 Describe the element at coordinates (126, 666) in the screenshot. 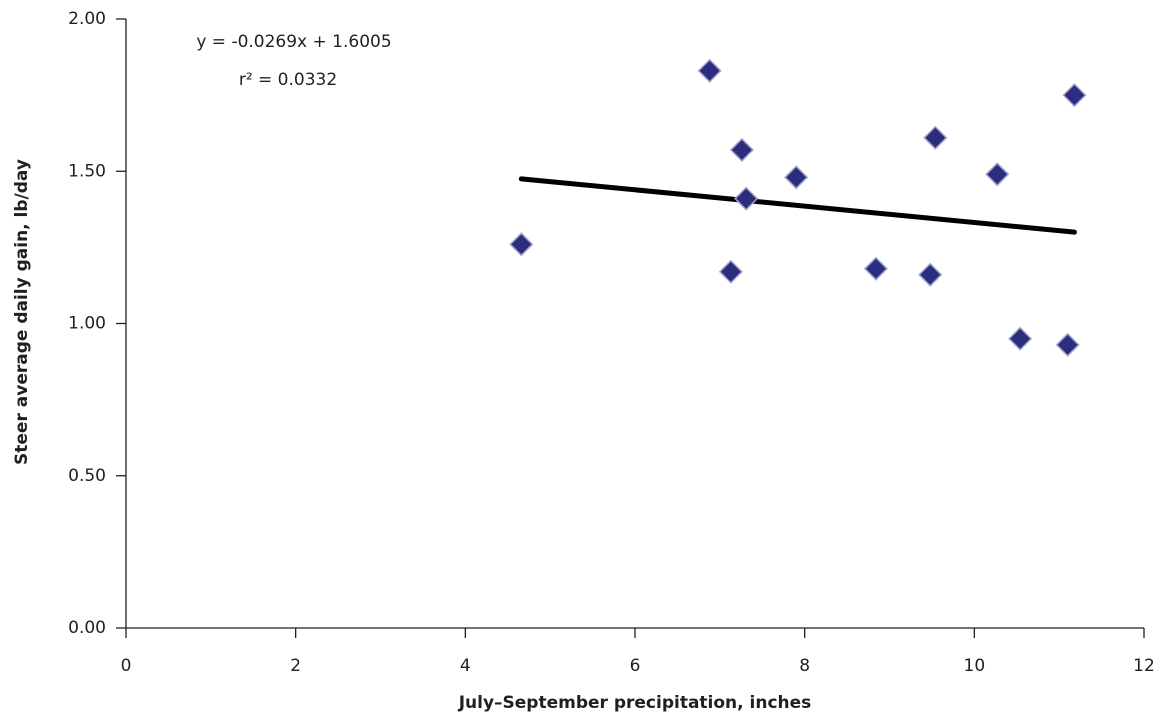

I see `x-tick-label: 0` at that location.